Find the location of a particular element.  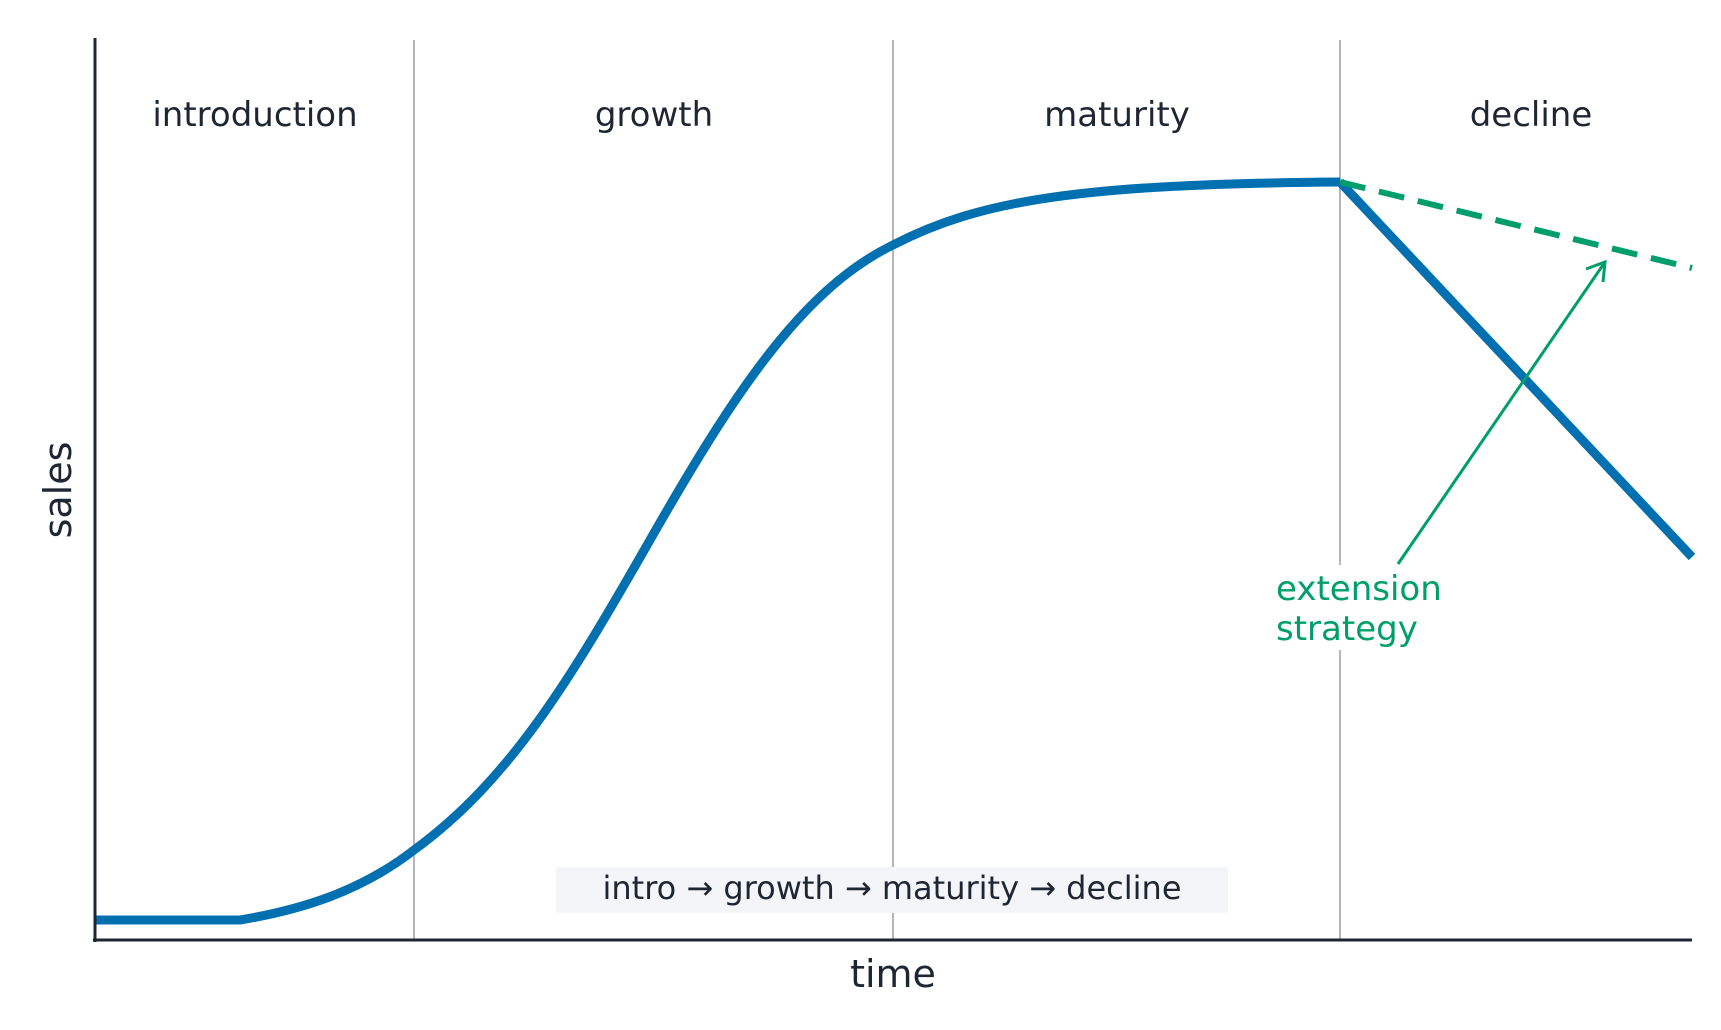

decline-line is located at coordinates (1516, 369).